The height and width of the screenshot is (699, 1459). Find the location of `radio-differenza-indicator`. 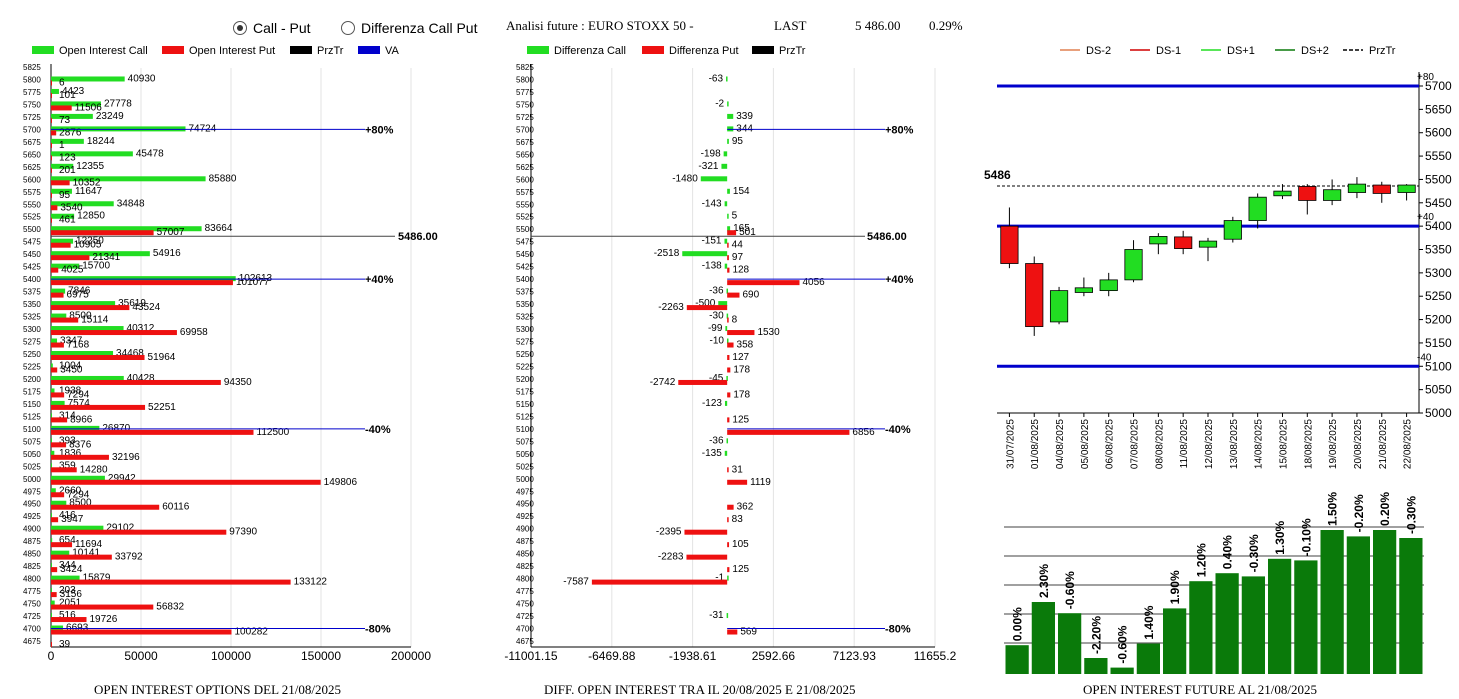

radio-differenza-indicator is located at coordinates (348, 28).